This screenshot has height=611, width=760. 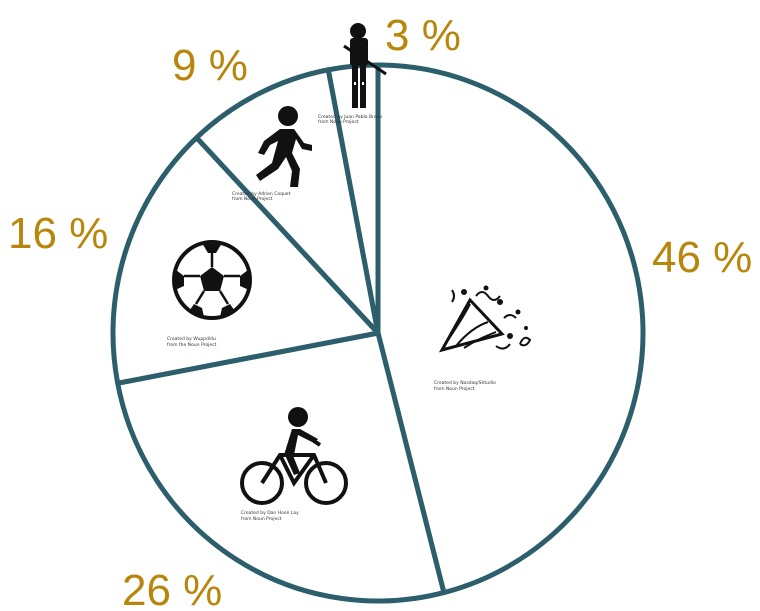 I want to click on slice-label-26: 26 %, so click(x=172, y=588).